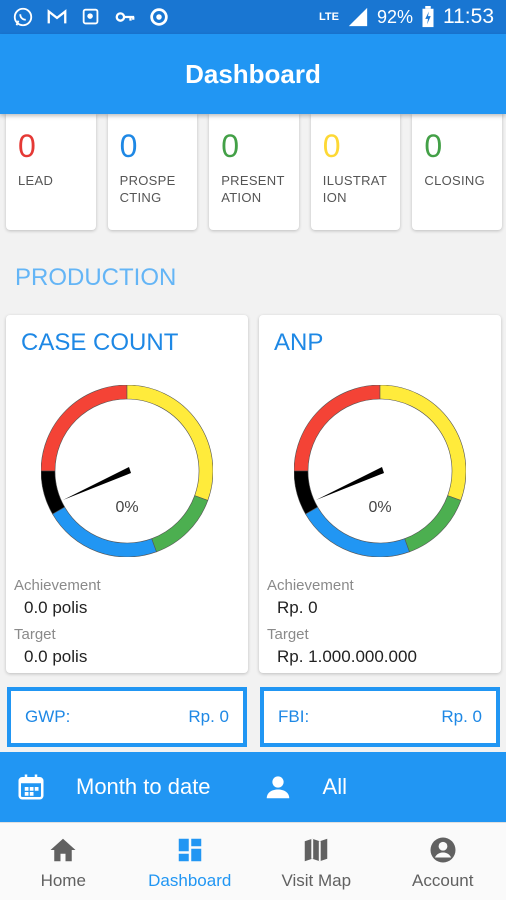  What do you see at coordinates (253, 787) in the screenshot?
I see `filter-bar: Month to date All` at bounding box center [253, 787].